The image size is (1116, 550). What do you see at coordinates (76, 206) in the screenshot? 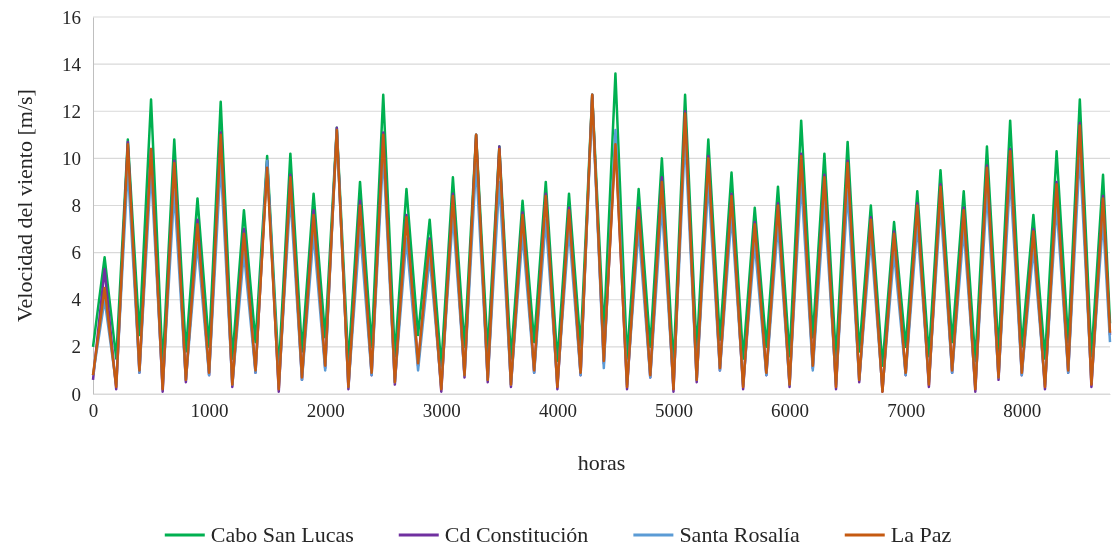
I see `y-tick-label: 8` at bounding box center [76, 206].